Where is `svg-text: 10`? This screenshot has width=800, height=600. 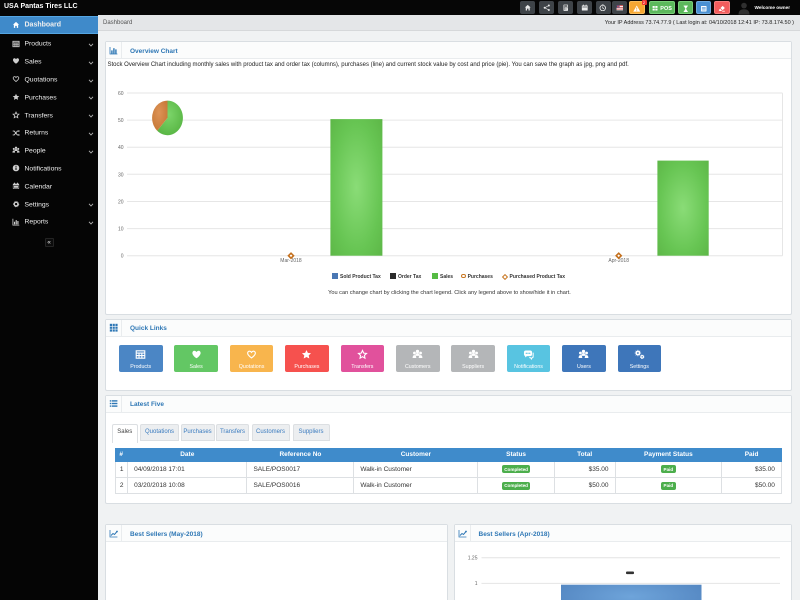 svg-text: 10 is located at coordinates (121, 230).